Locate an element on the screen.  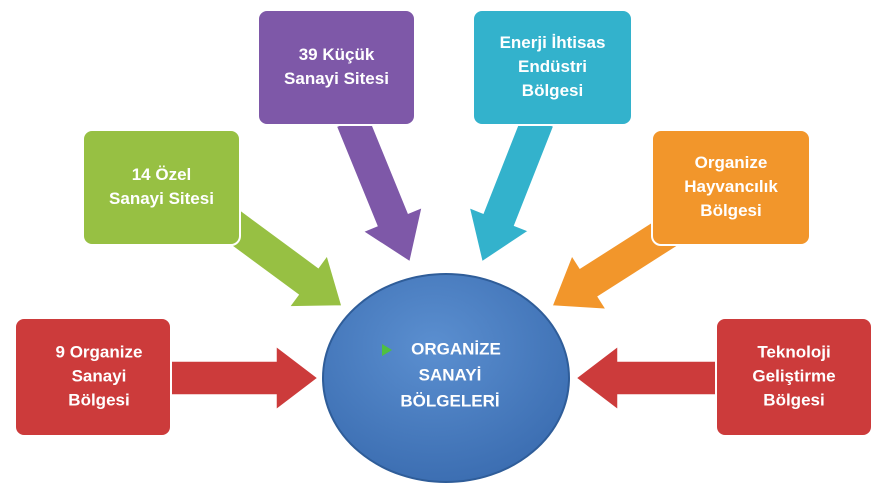
center-label: BÖLGELERİ is located at coordinates (449, 400).